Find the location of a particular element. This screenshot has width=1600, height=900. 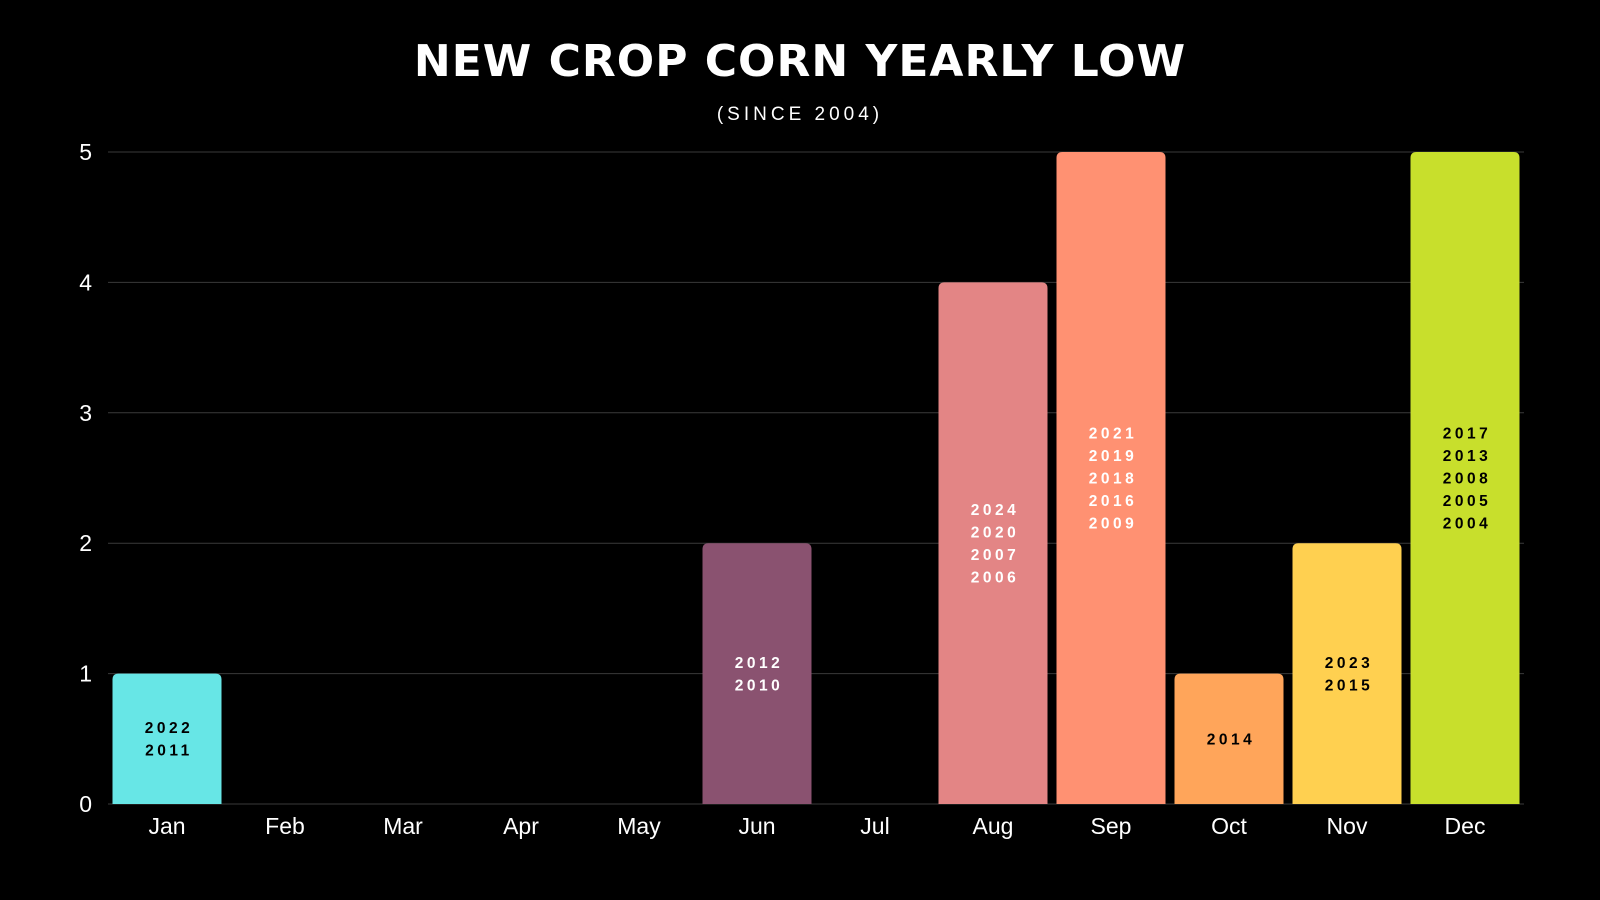

bar-year-label: 2011 is located at coordinates (169, 751).